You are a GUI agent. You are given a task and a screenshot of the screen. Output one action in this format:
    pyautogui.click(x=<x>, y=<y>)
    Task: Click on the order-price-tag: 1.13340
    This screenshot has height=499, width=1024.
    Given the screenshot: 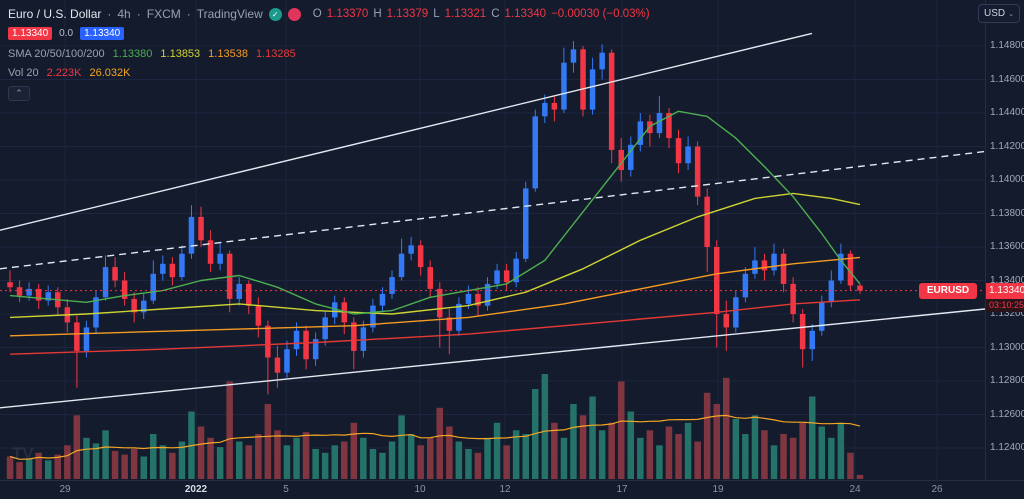 What is the action you would take?
    pyautogui.click(x=102, y=33)
    